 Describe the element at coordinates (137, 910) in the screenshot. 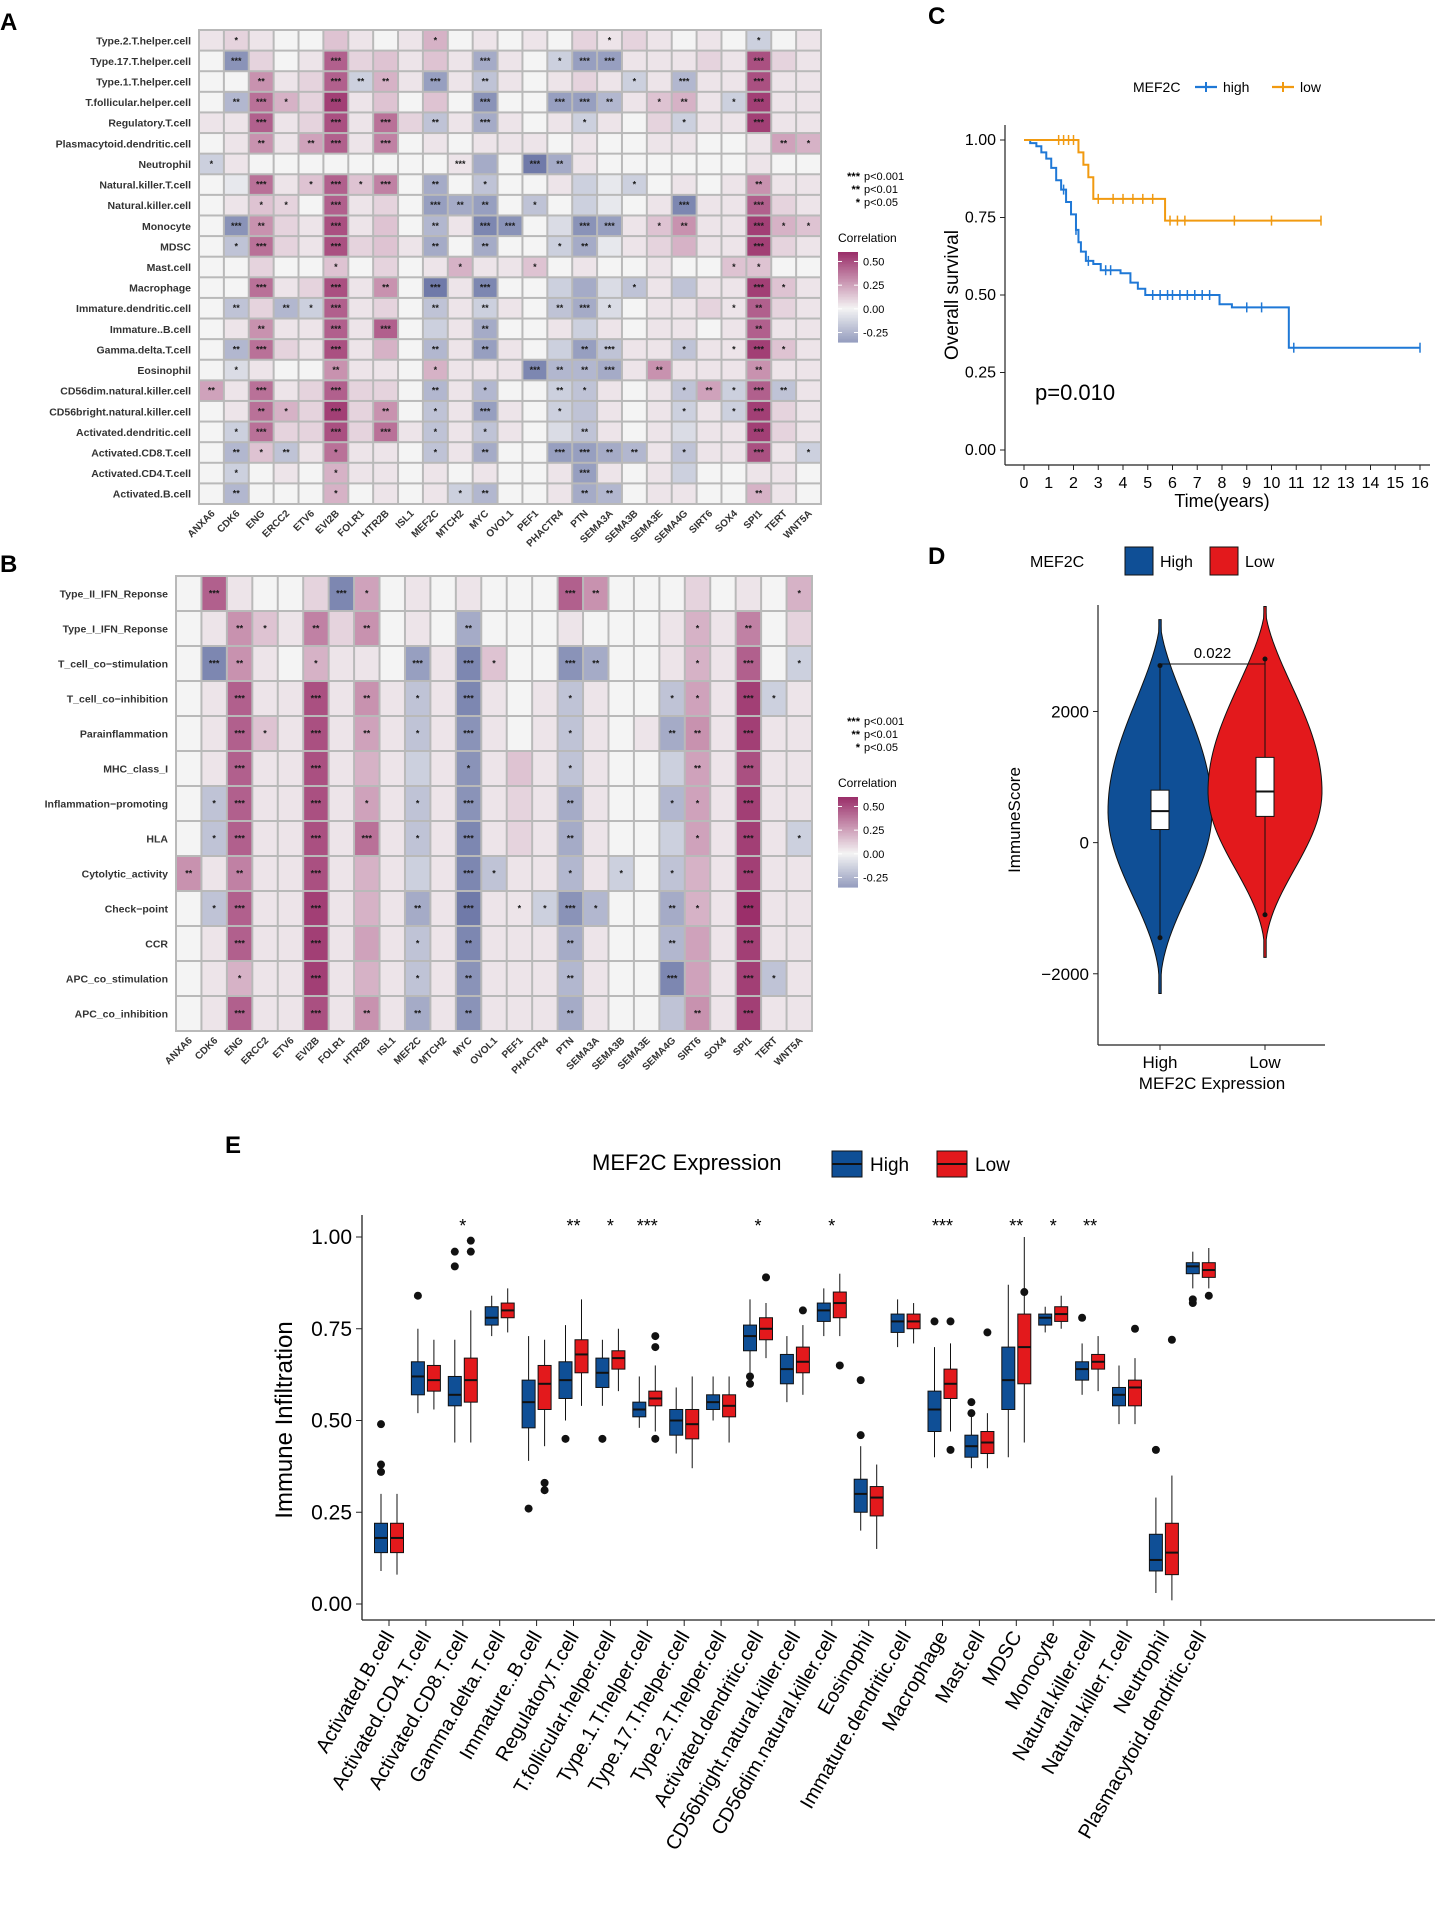

I see `heatmap-row-label: Check−point` at that location.